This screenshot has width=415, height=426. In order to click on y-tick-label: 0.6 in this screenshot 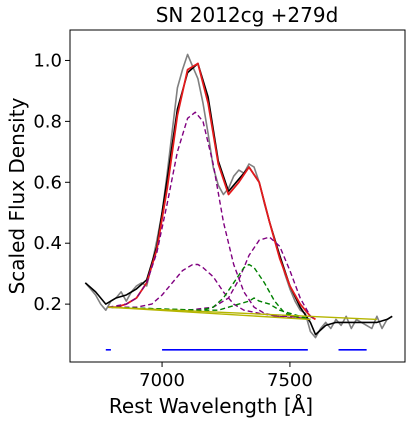, I will do `click(47, 182)`.